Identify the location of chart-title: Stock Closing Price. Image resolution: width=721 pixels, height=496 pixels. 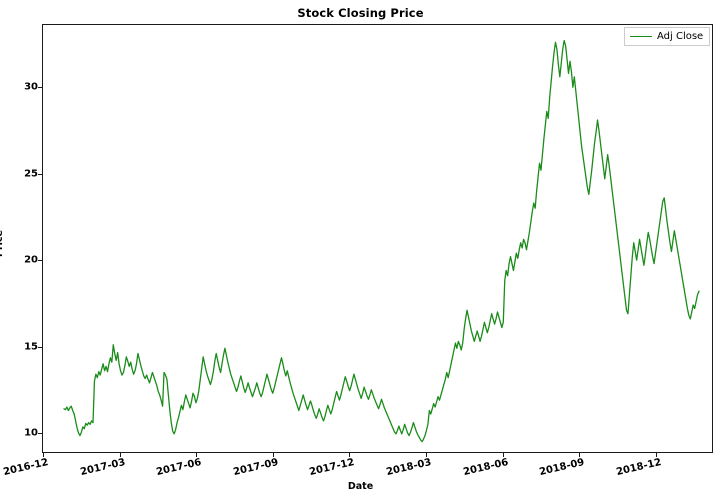
(360, 13).